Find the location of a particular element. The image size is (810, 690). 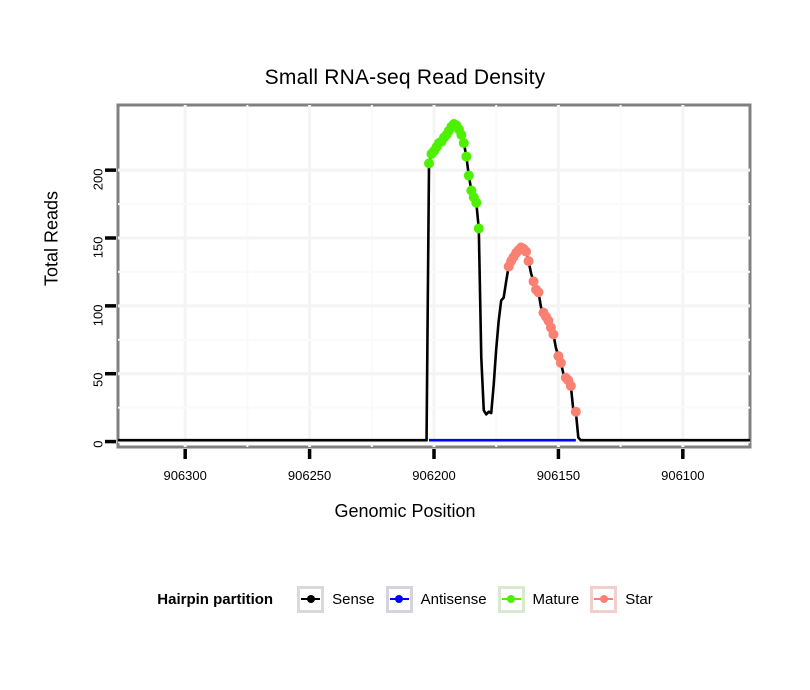

x-tick-label: 906200 is located at coordinates (434, 475).